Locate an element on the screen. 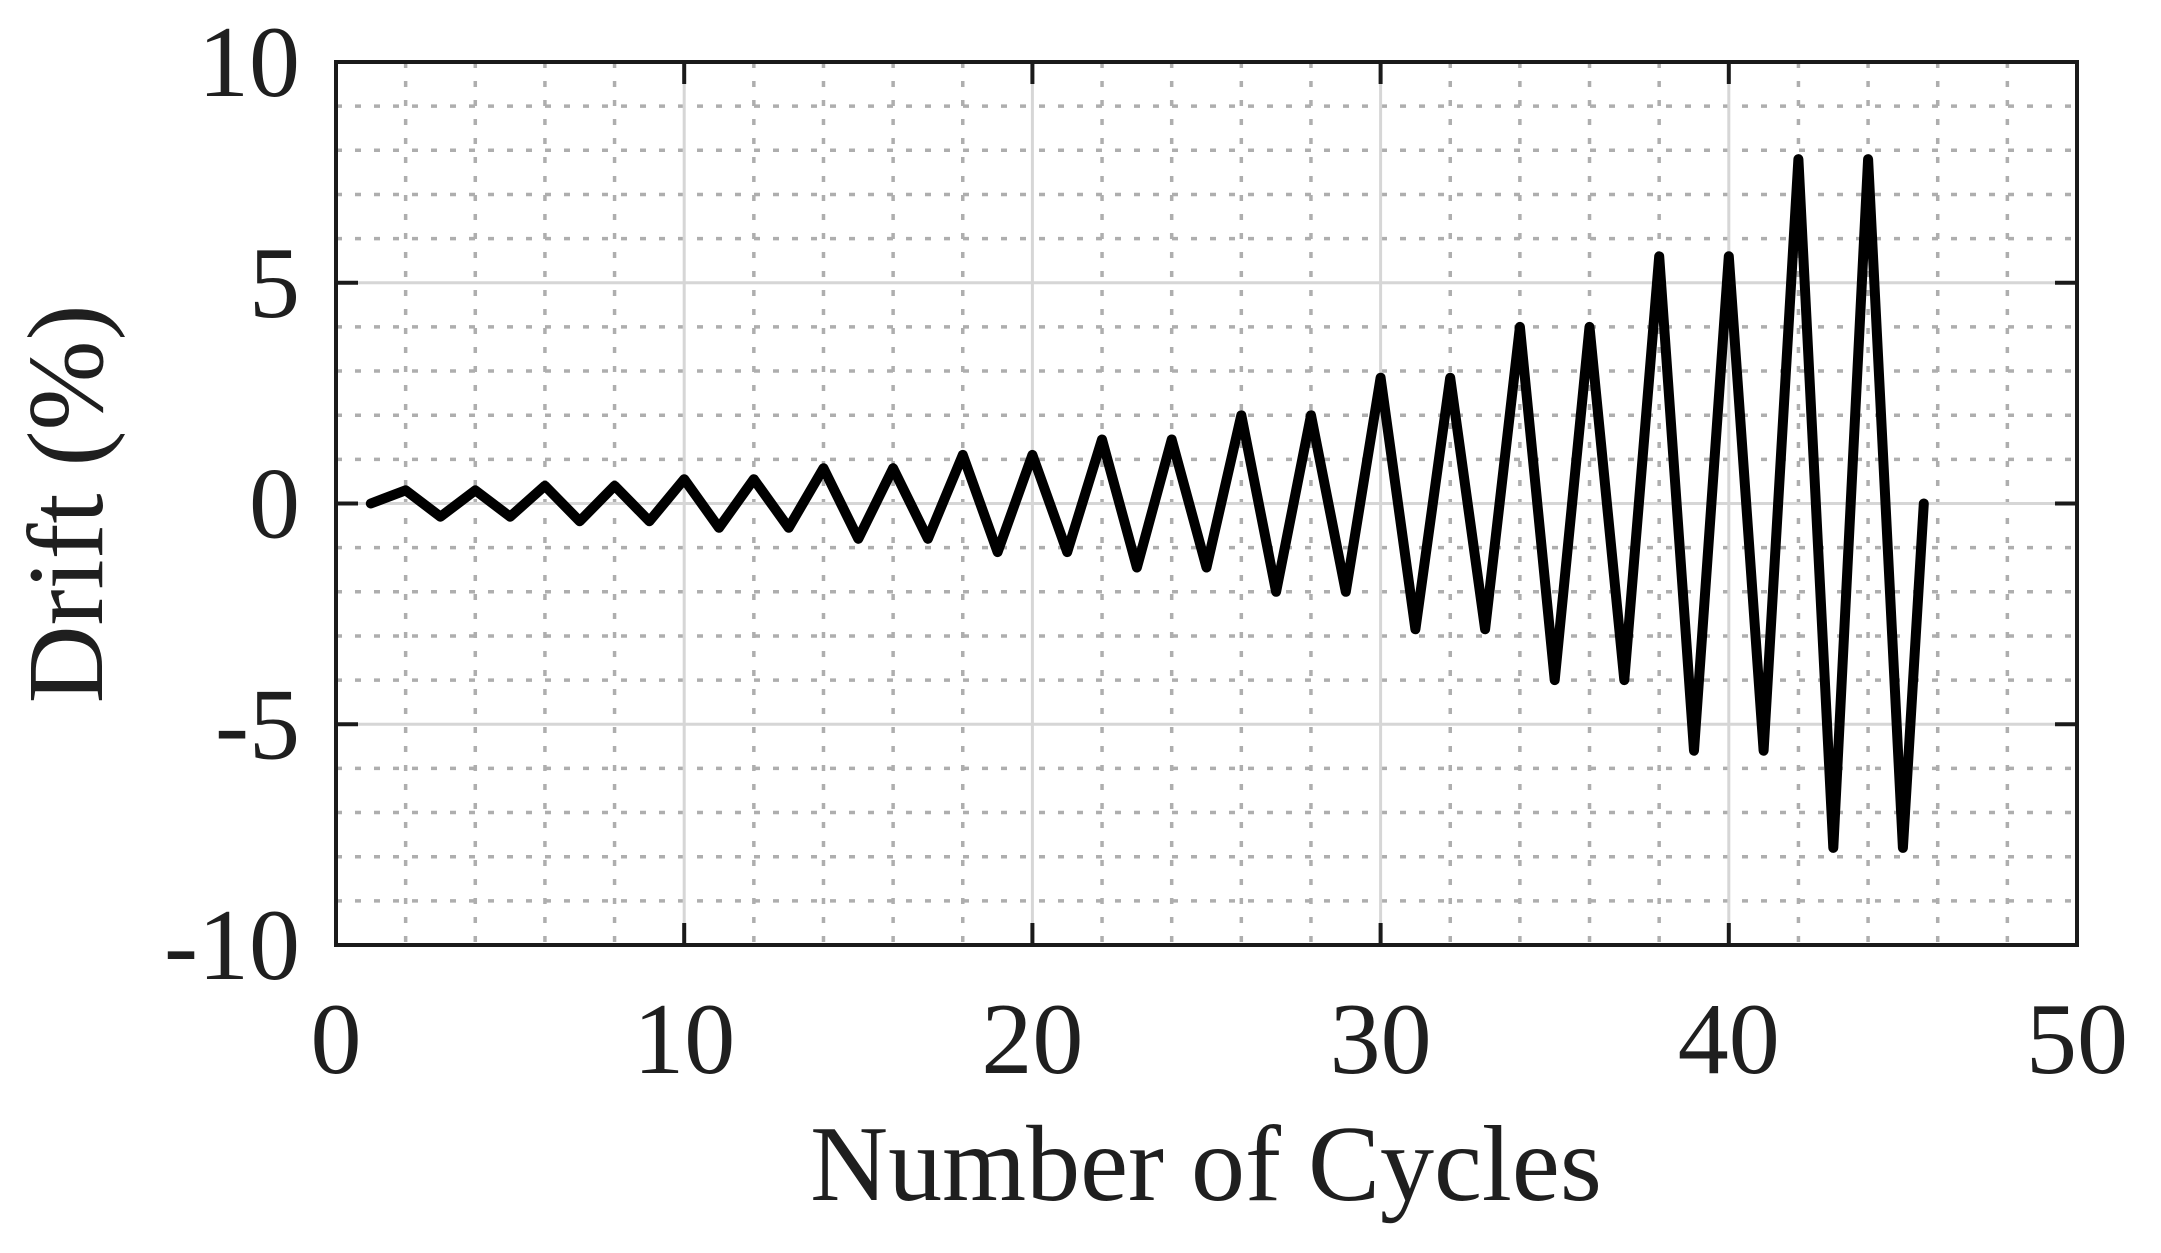  y-tick-labels: 10 5 0 -5 -10 is located at coordinates (232, 504).